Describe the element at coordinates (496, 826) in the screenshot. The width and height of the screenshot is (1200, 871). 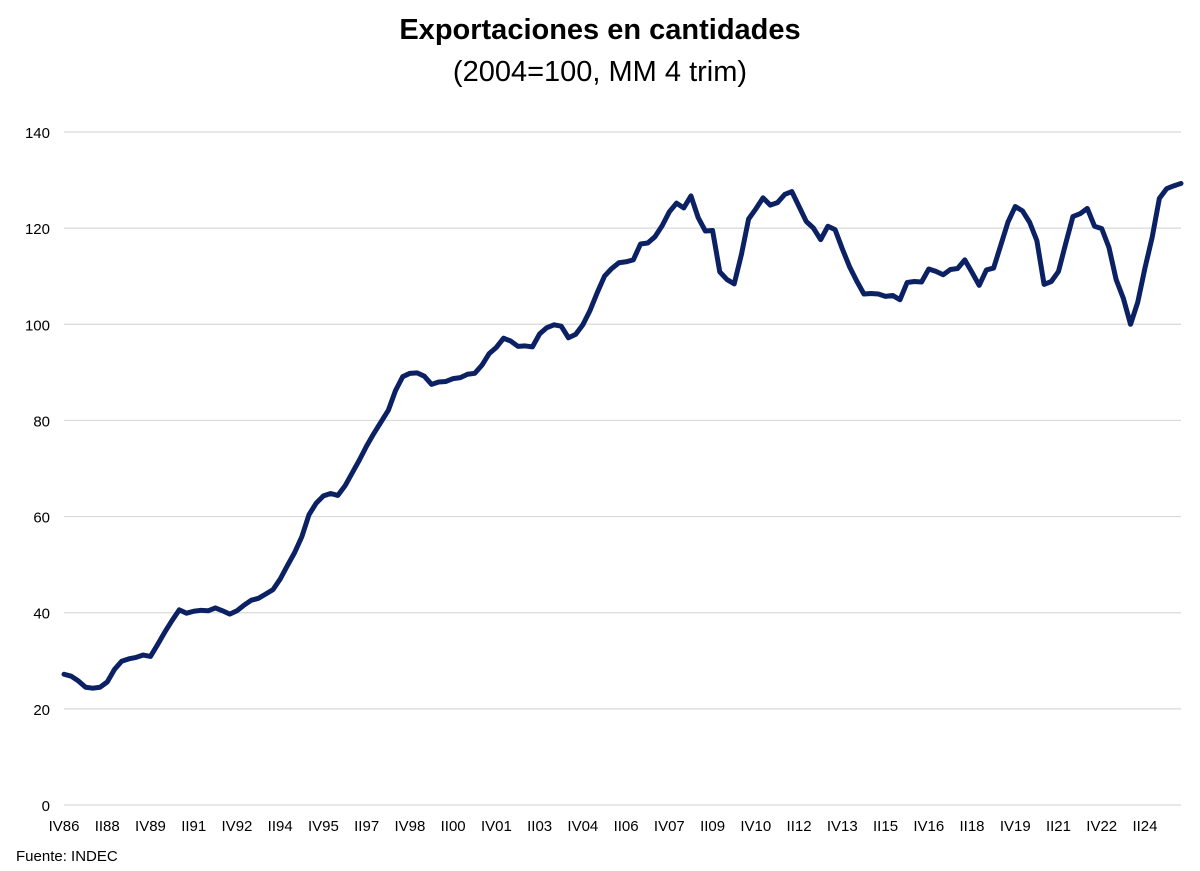
I see `x-tick-label: IV01` at that location.